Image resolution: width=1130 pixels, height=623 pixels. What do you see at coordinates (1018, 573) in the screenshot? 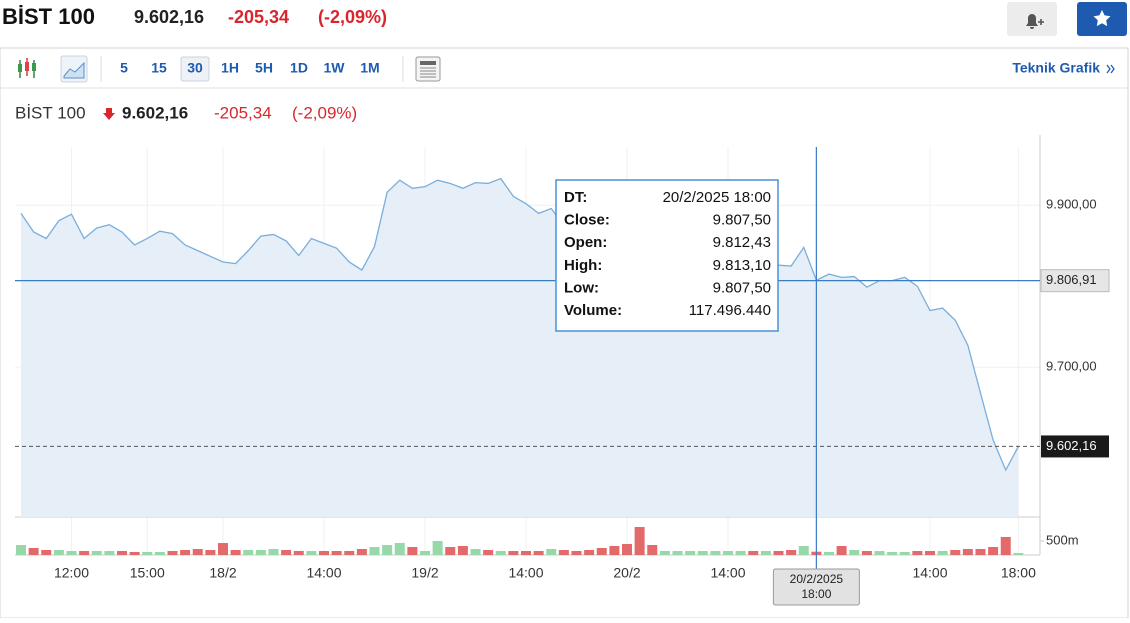
I see `x-tick-label: 18:00` at bounding box center [1018, 573].